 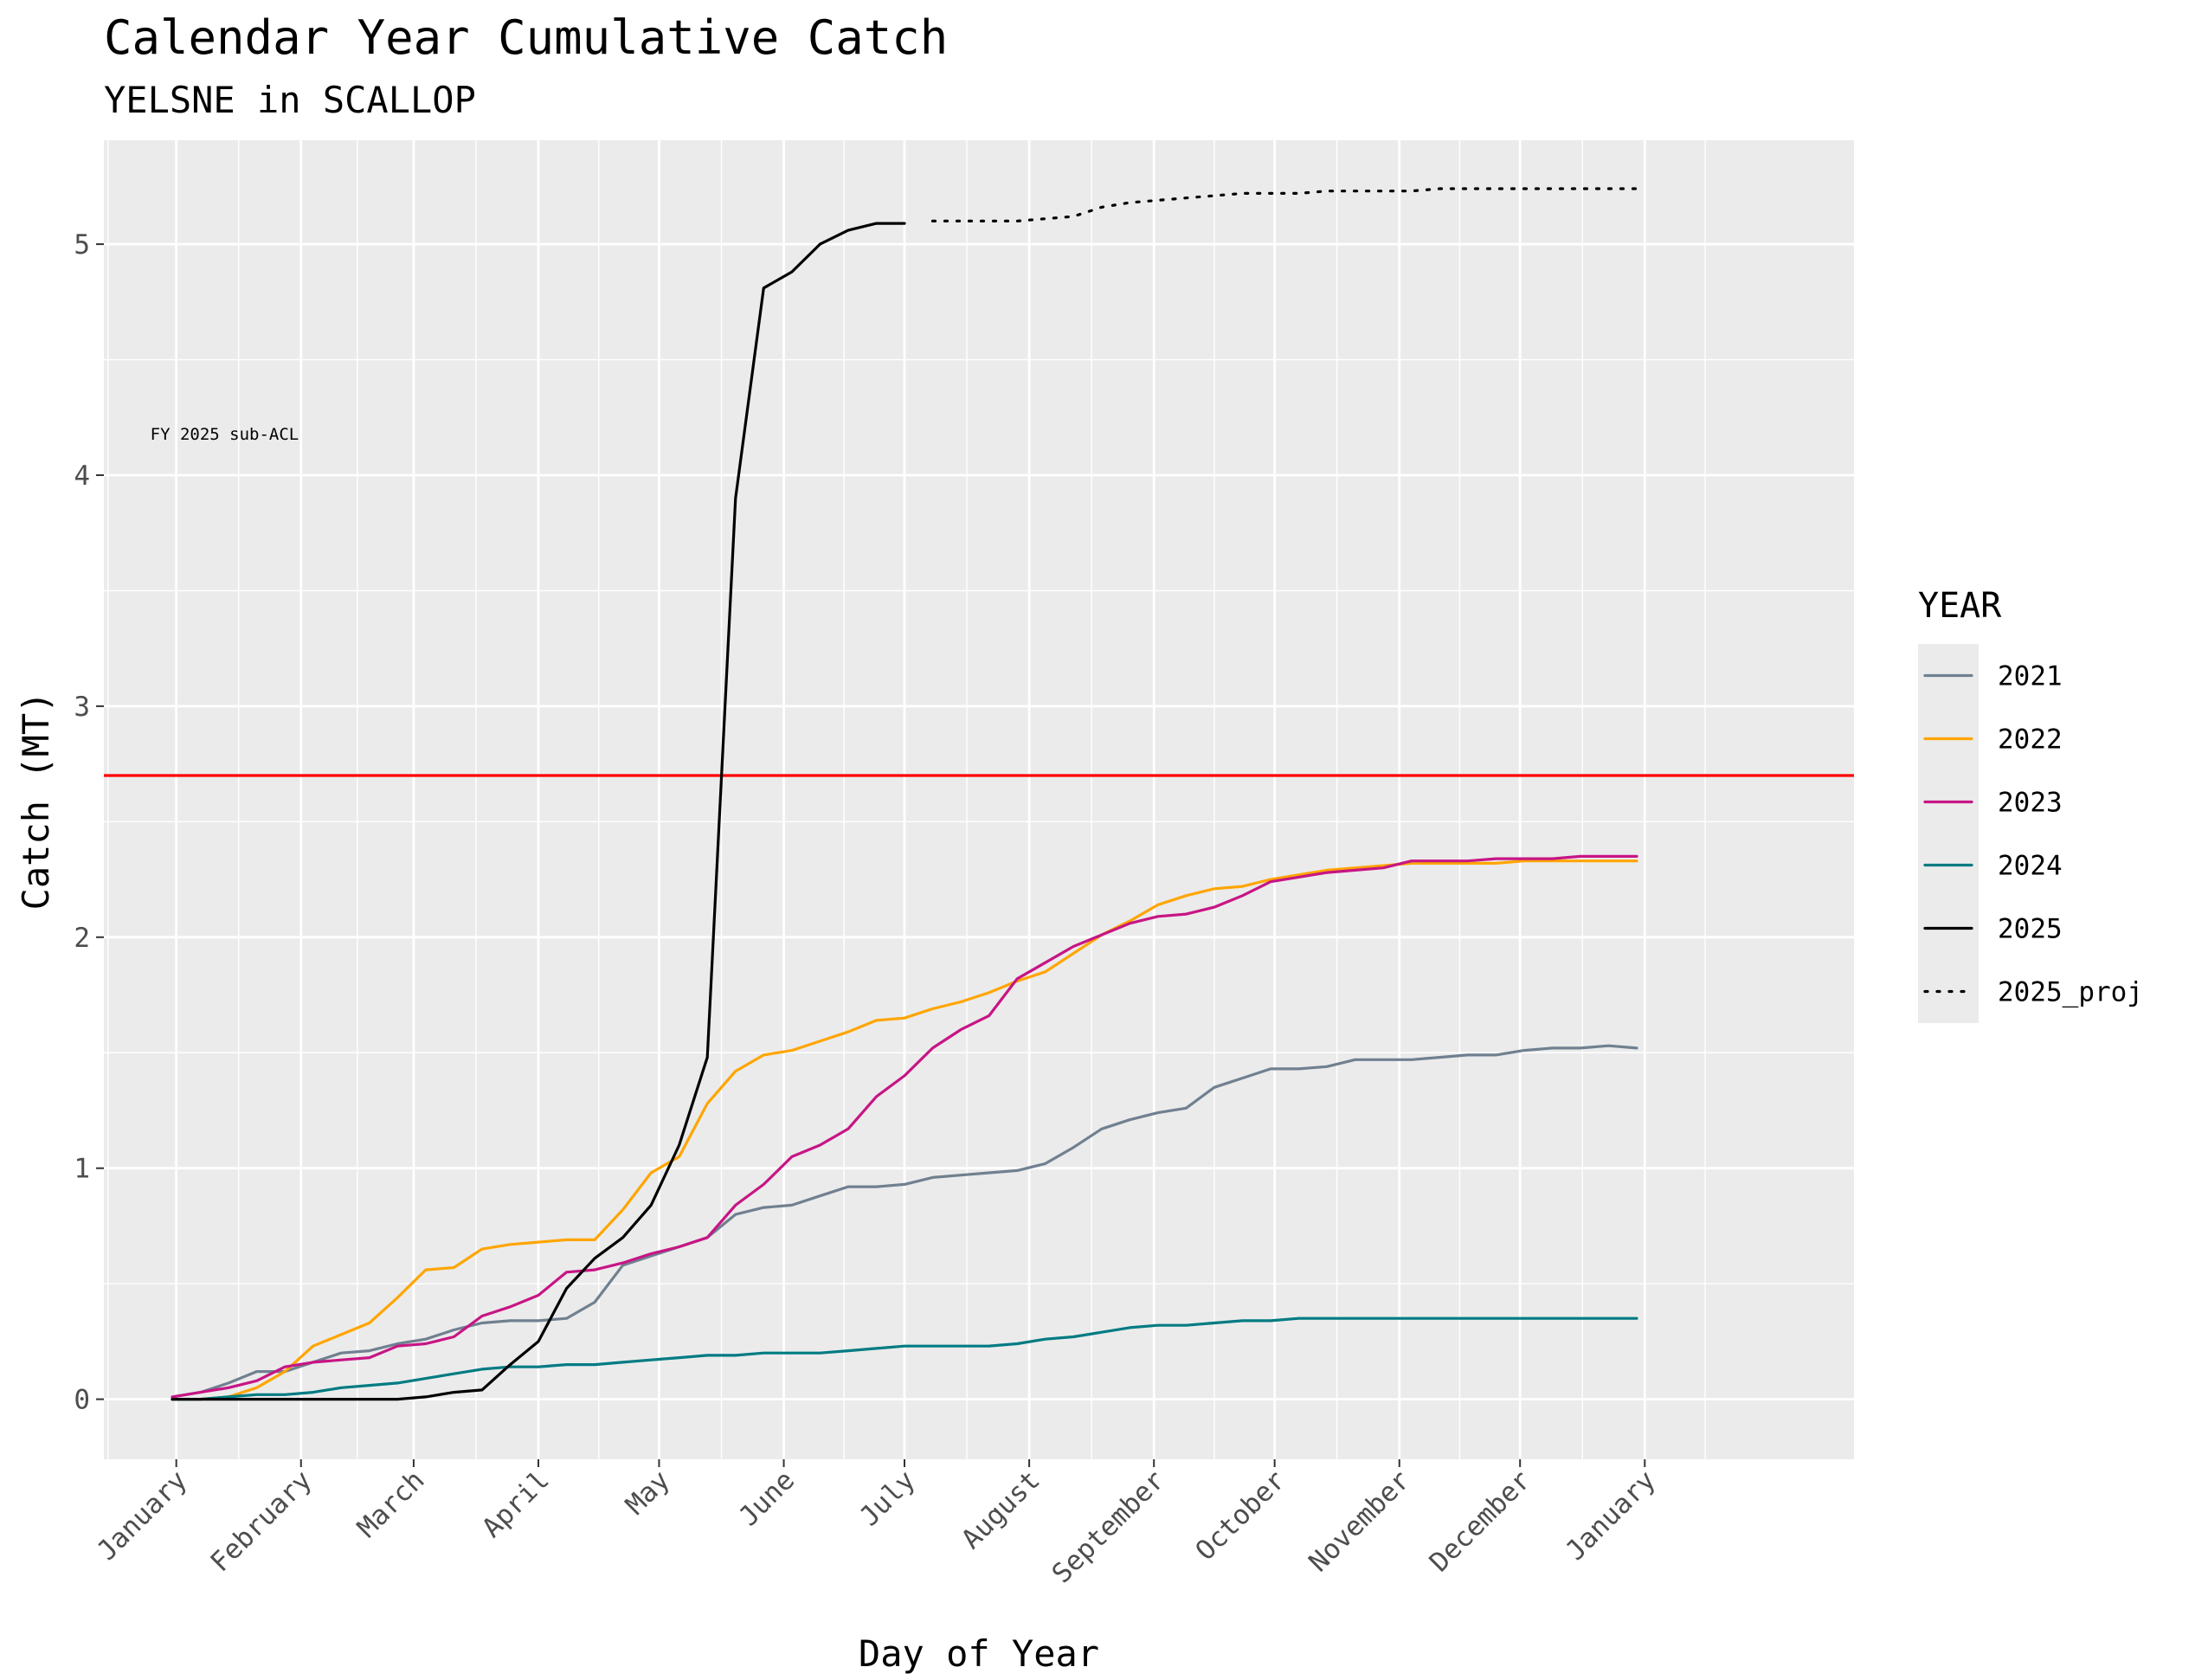 I want to click on x-tick-label: February, so click(x=261, y=1521).